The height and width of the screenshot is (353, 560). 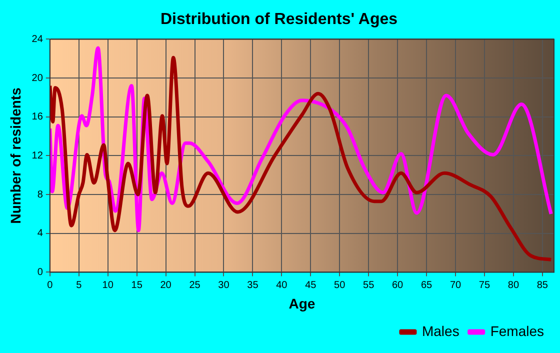 What do you see at coordinates (166, 285) in the screenshot?
I see `x-tick-label: 20` at bounding box center [166, 285].